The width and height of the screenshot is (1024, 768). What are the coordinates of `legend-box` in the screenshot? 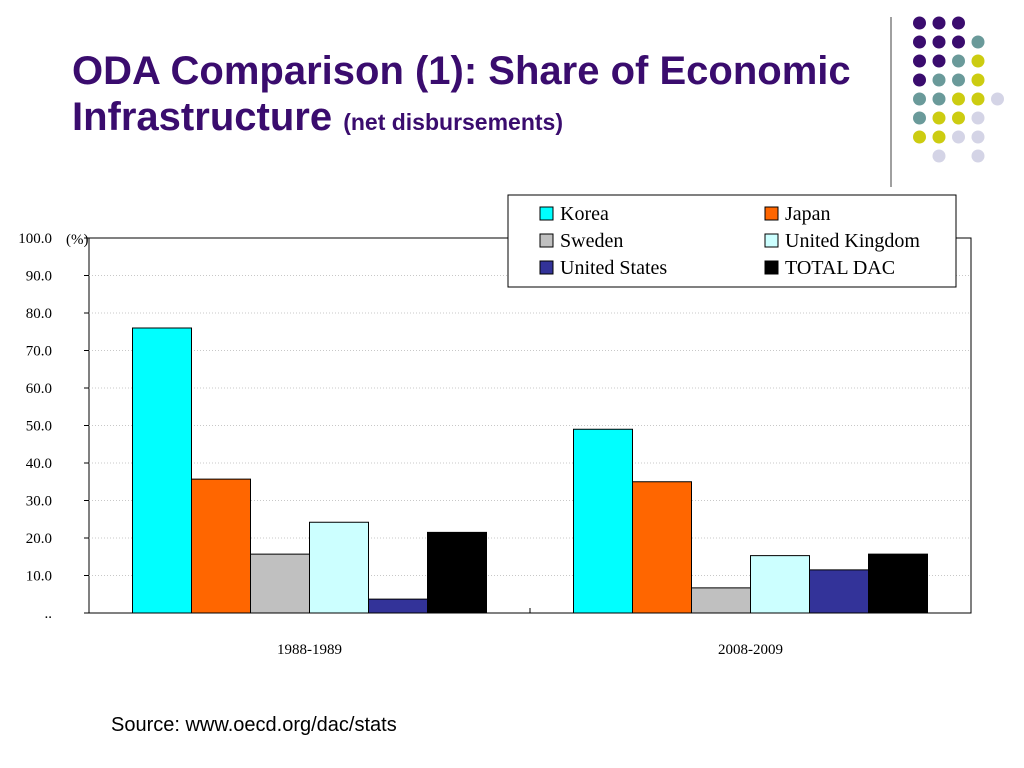 It's located at (732, 241).